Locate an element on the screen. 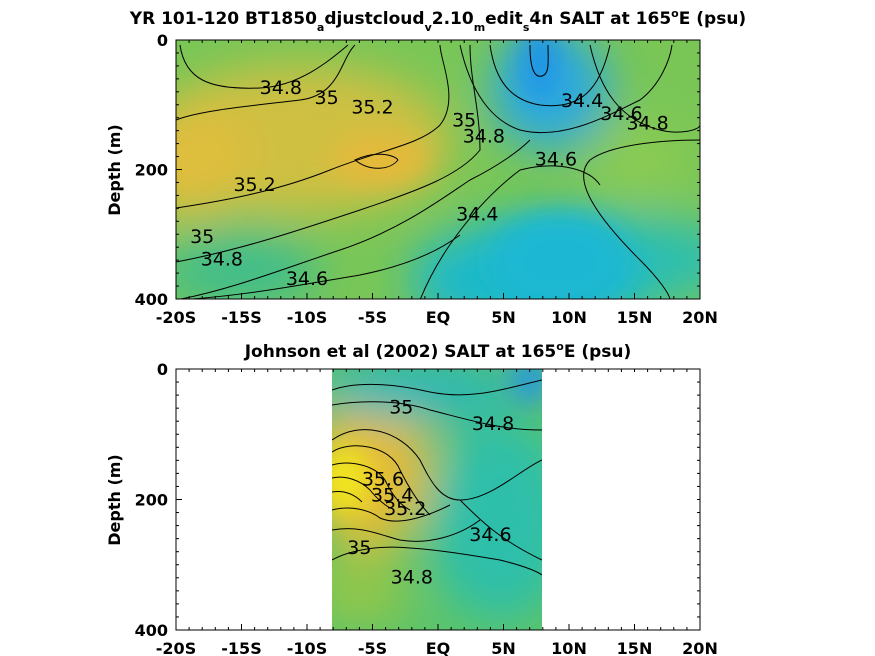  panel-bottom-contour-labels: 35 34.8 35.635.435.2 34.6 35 34.8 is located at coordinates (430, 493).